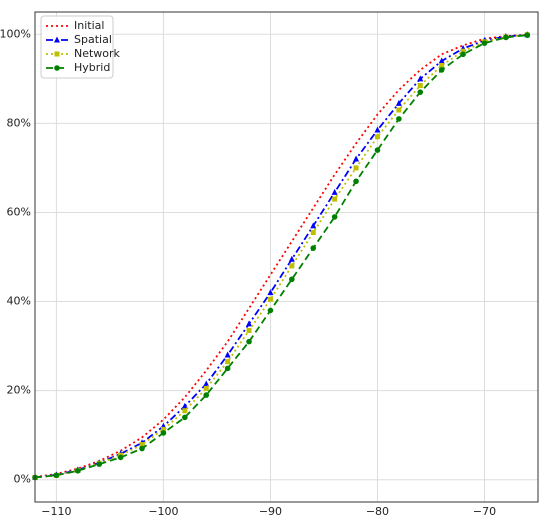  Describe the element at coordinates (19, 211) in the screenshot. I see `y-tick-label: 60%` at that location.